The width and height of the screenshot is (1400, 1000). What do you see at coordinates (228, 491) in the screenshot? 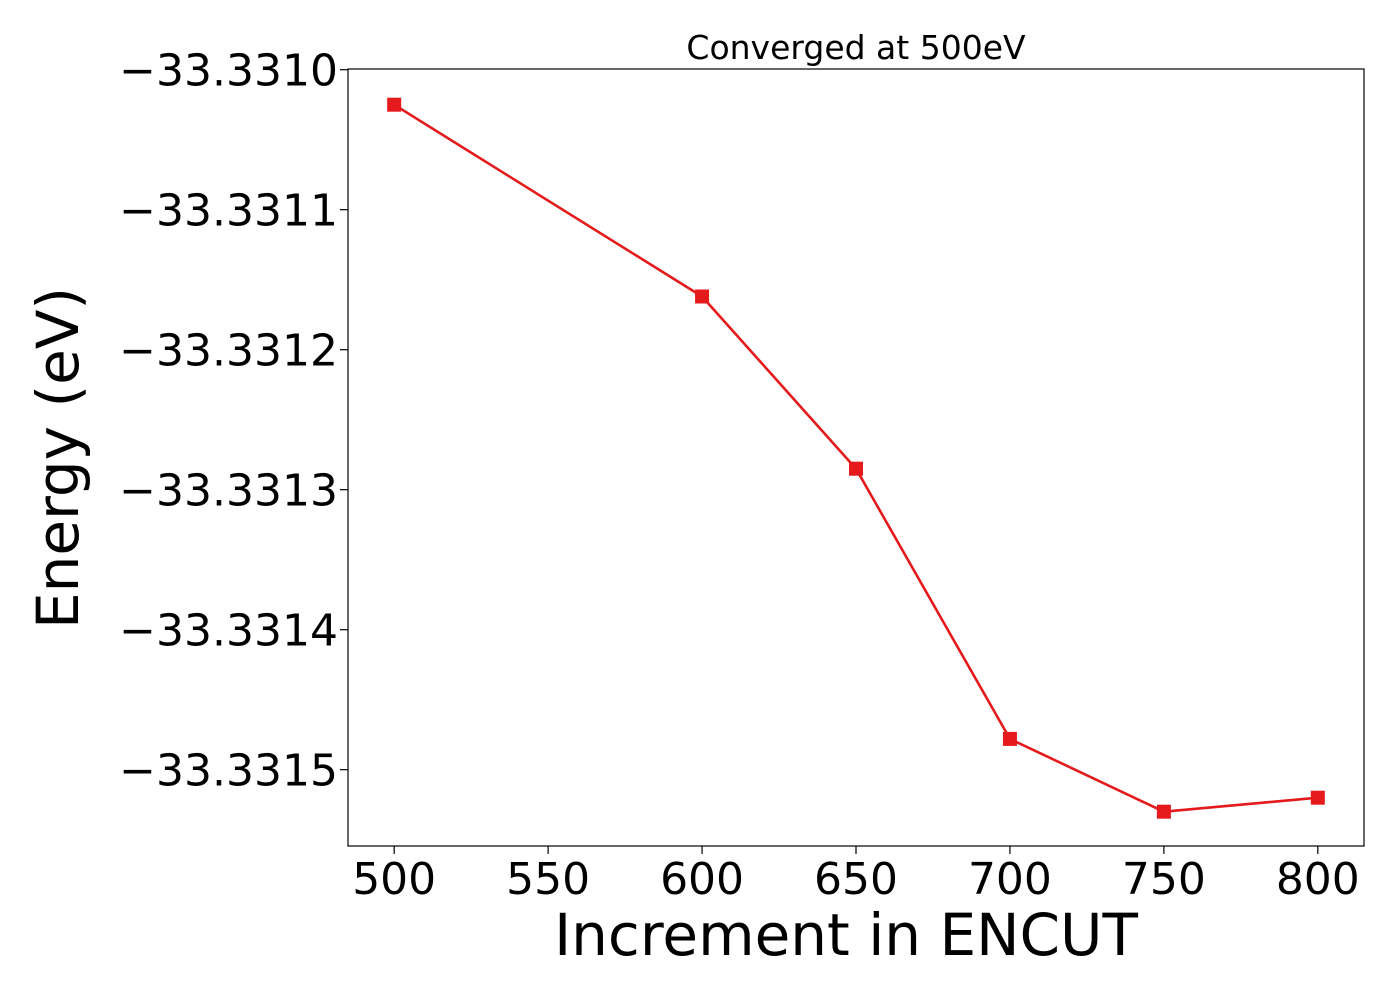
I see `y-tick-label: −33.3313` at bounding box center [228, 491].